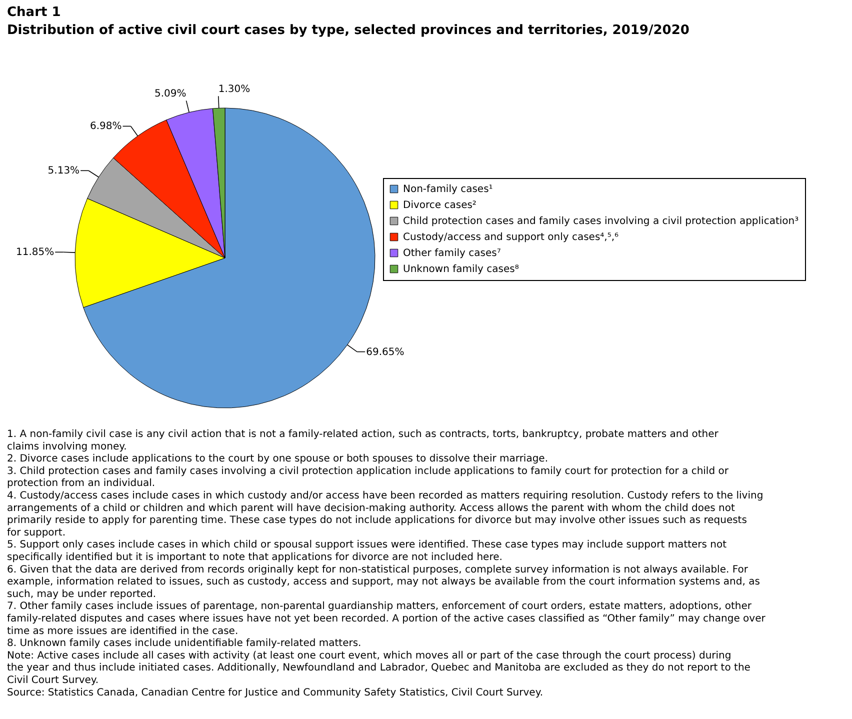 This screenshot has width=852, height=719. Describe the element at coordinates (234, 90) in the screenshot. I see `data-label: 1.30%` at that location.